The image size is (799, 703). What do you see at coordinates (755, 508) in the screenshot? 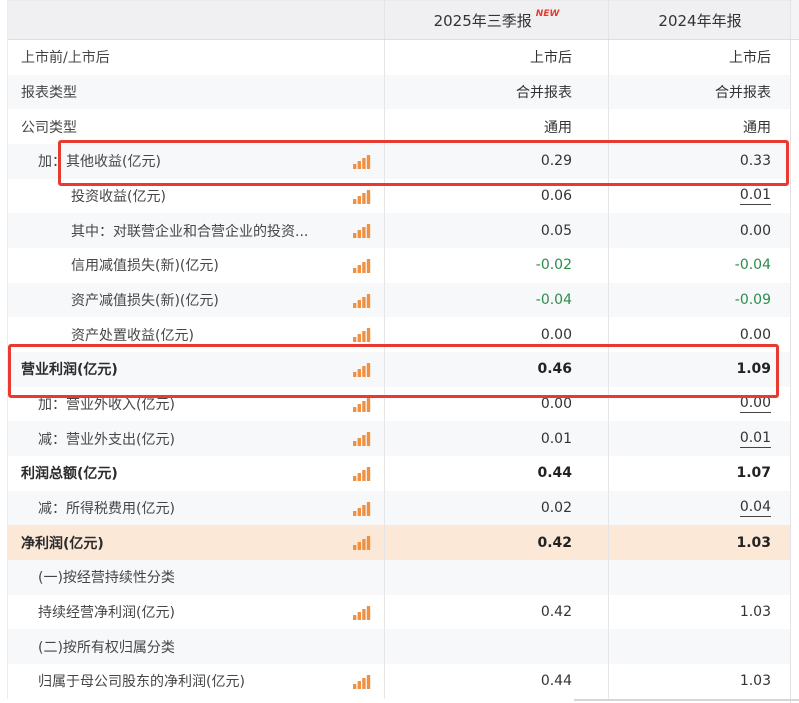
I see `value-text: 0.04` at bounding box center [755, 508].